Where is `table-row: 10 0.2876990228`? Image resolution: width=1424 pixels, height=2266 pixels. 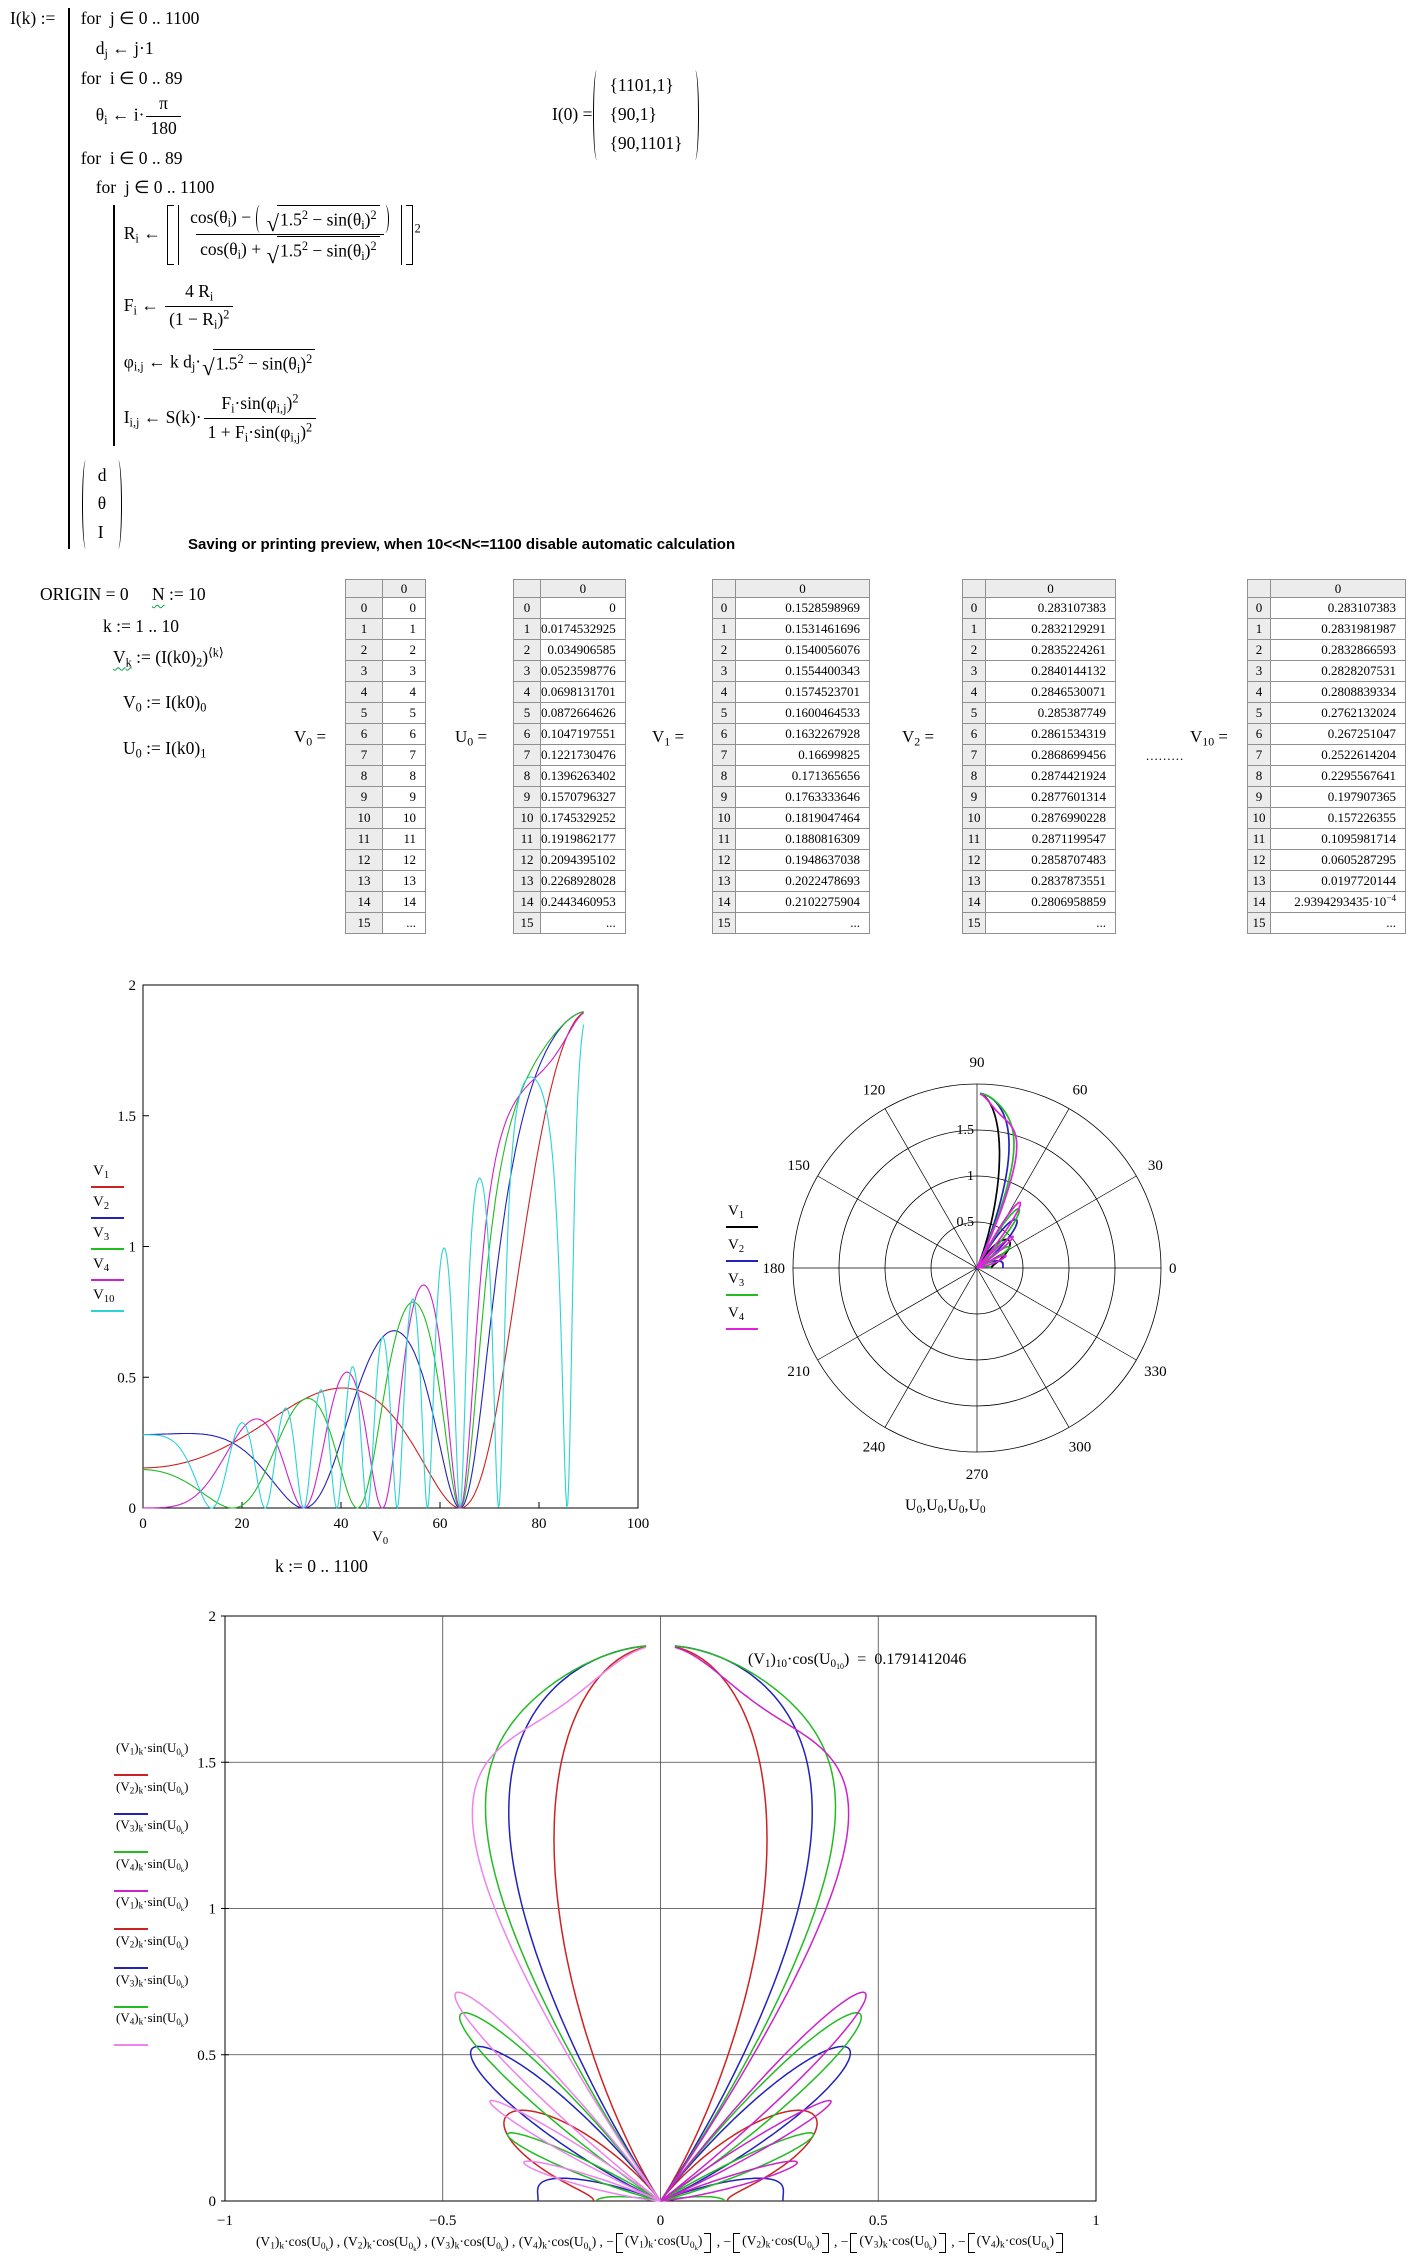
table-row: 10 0.2876990228 is located at coordinates (1039, 818).